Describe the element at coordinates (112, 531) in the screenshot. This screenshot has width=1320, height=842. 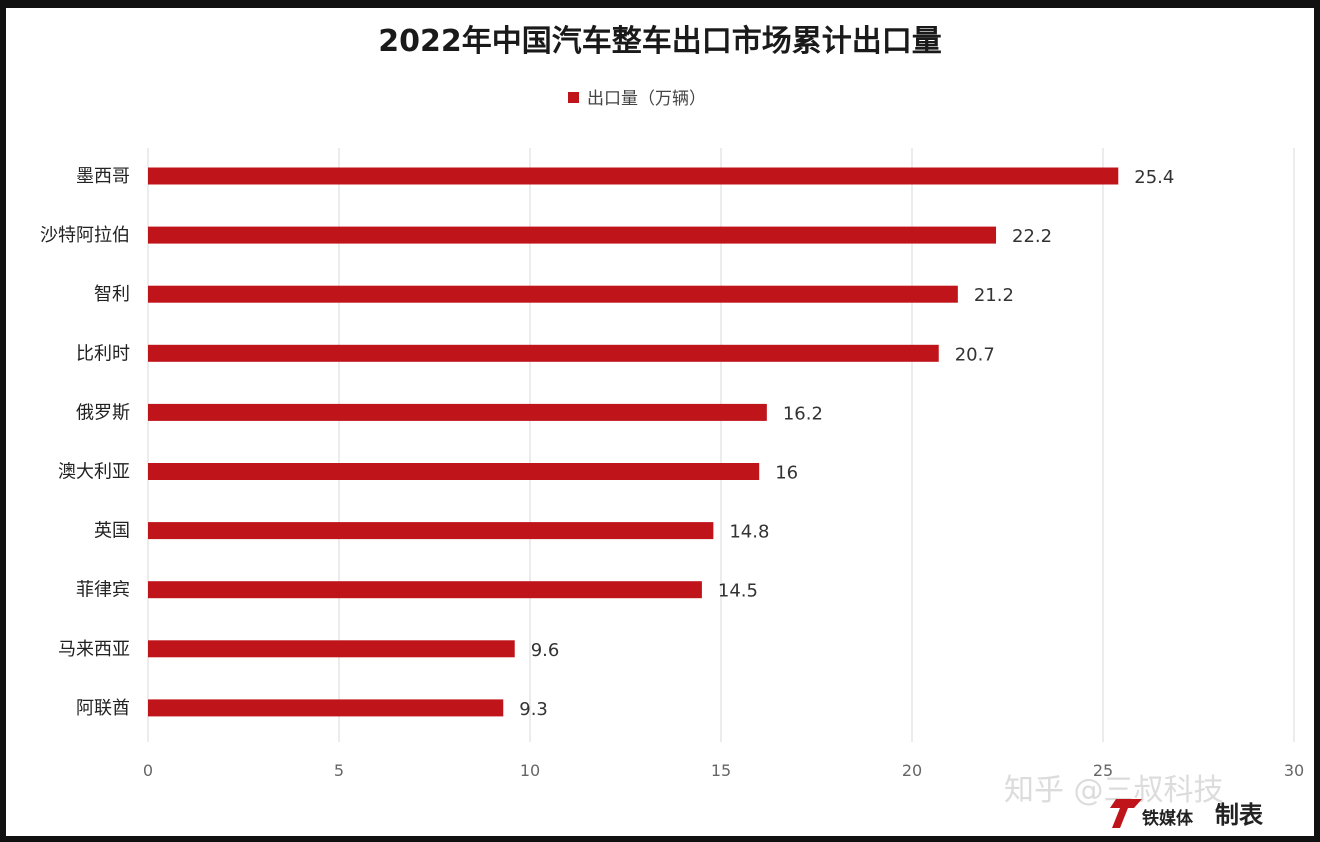
I see `category-label: 英国` at that location.